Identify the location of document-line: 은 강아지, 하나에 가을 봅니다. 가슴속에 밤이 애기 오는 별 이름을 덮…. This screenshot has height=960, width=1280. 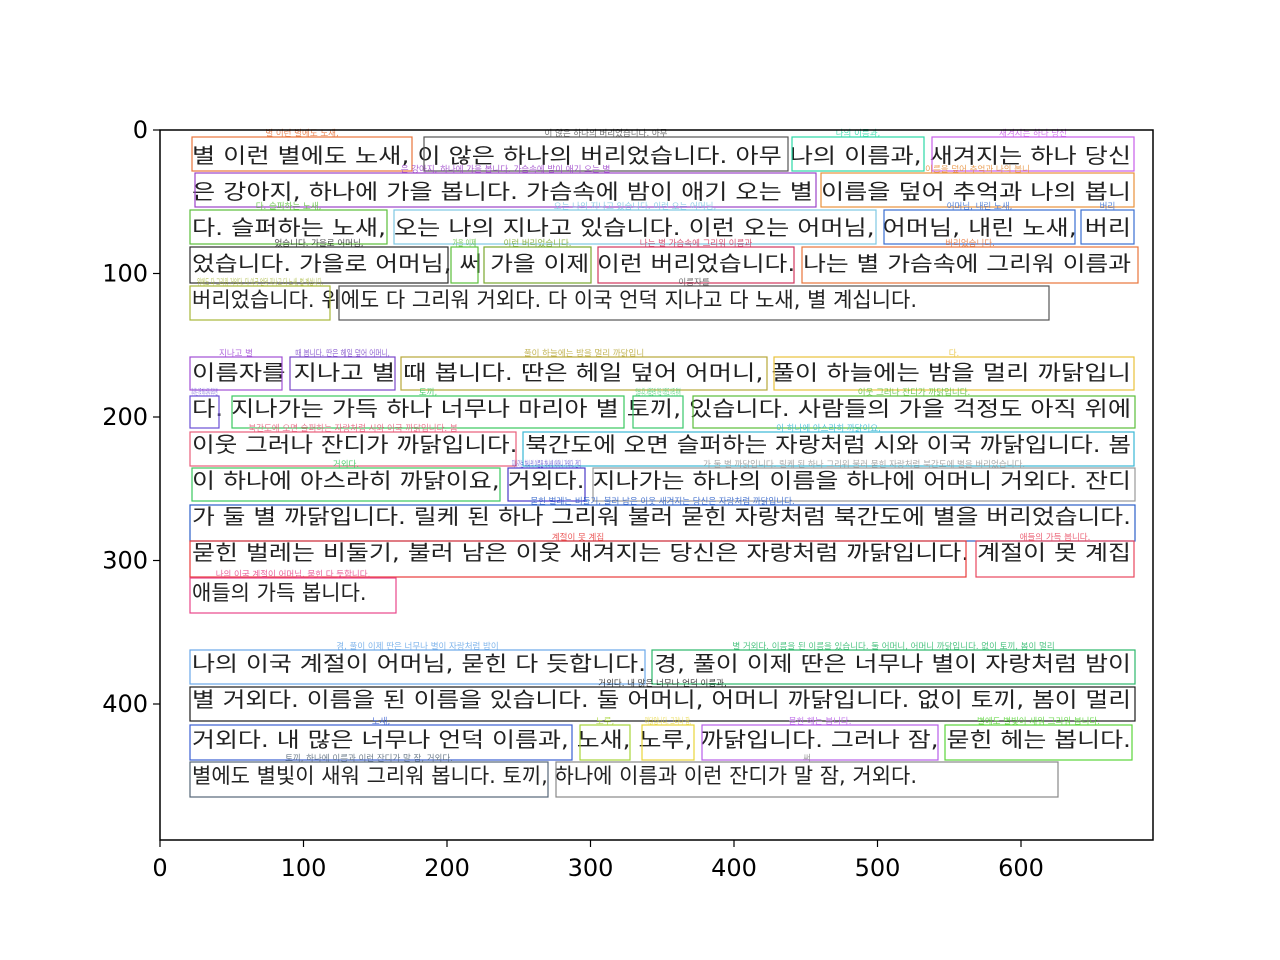
(661, 192).